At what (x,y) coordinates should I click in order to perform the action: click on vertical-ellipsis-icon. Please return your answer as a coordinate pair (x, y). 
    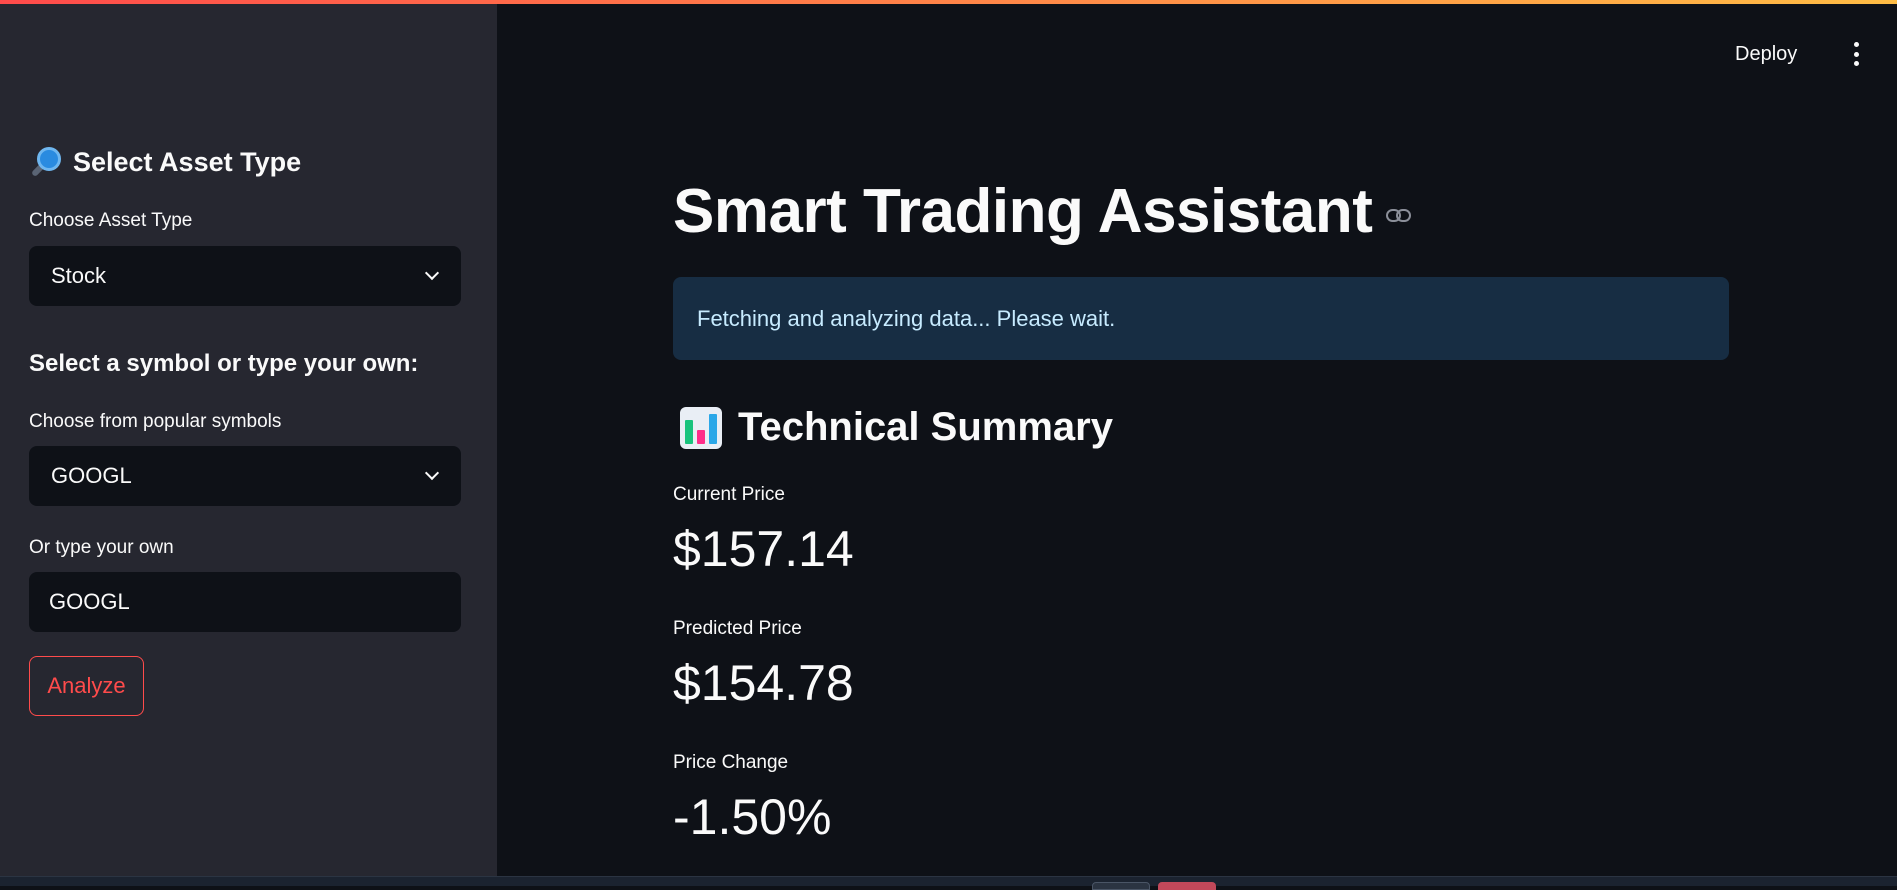
    Looking at the image, I should click on (1856, 54).